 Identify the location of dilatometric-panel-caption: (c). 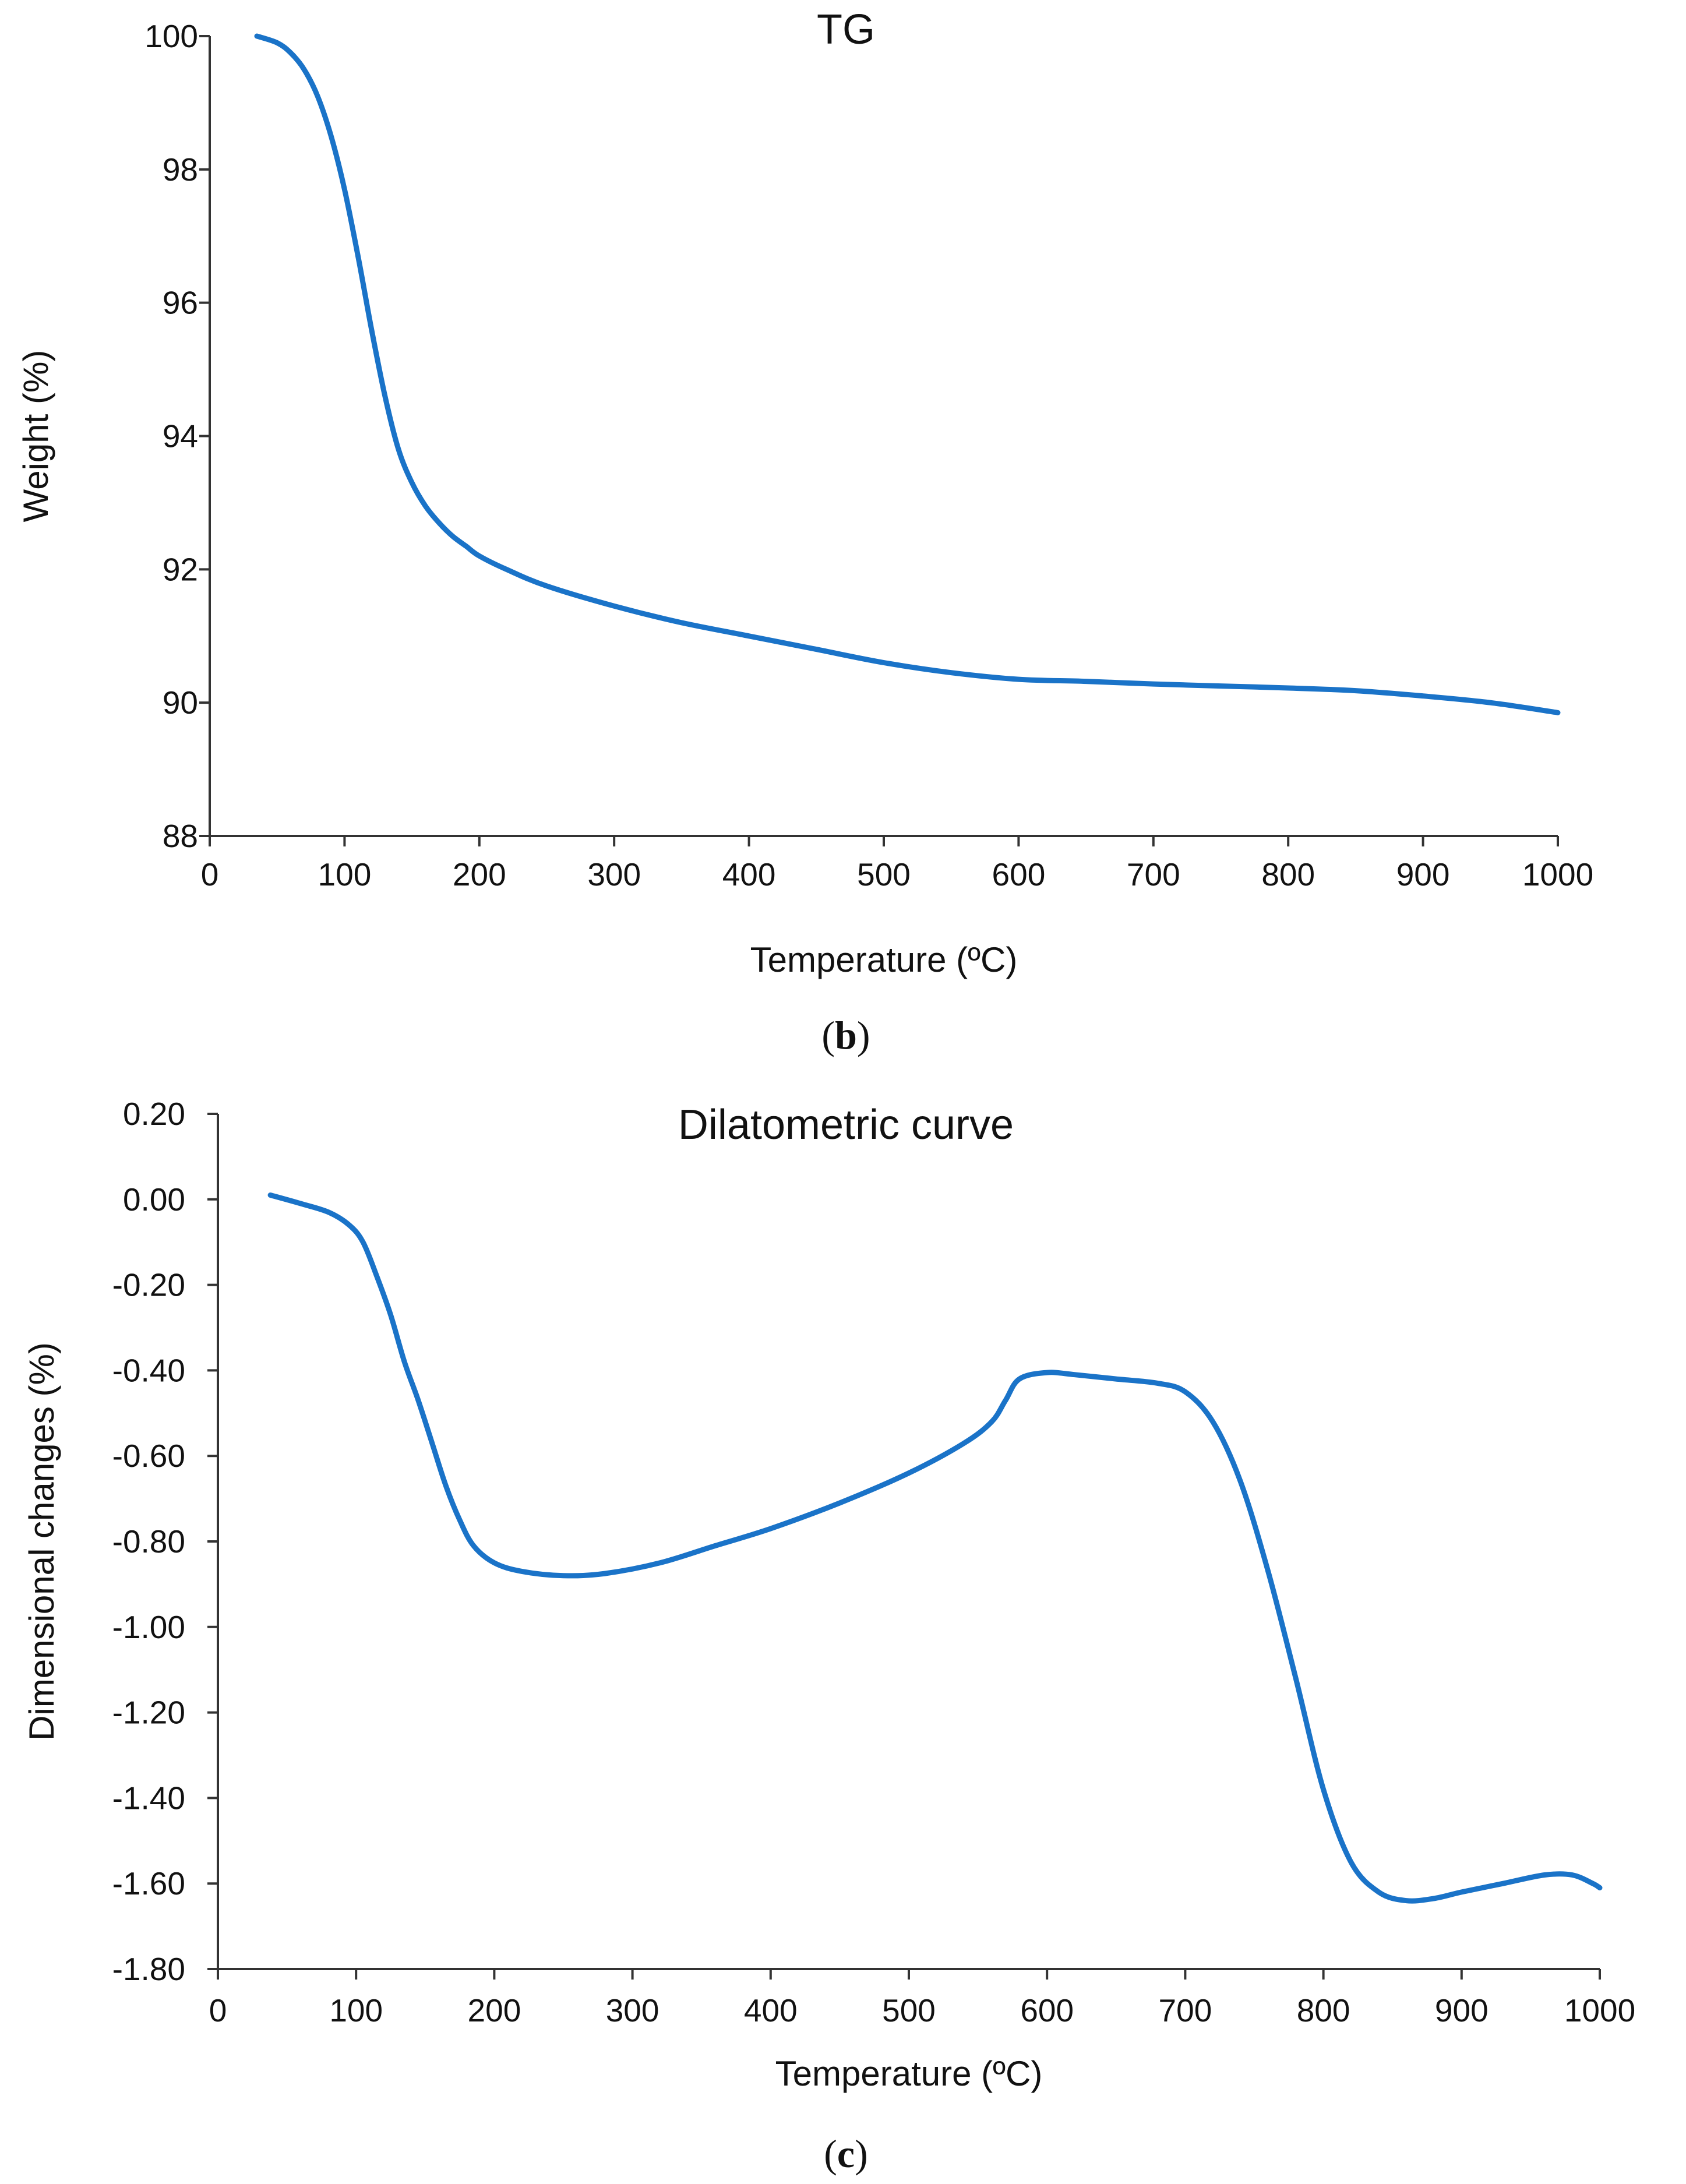
(846, 2154).